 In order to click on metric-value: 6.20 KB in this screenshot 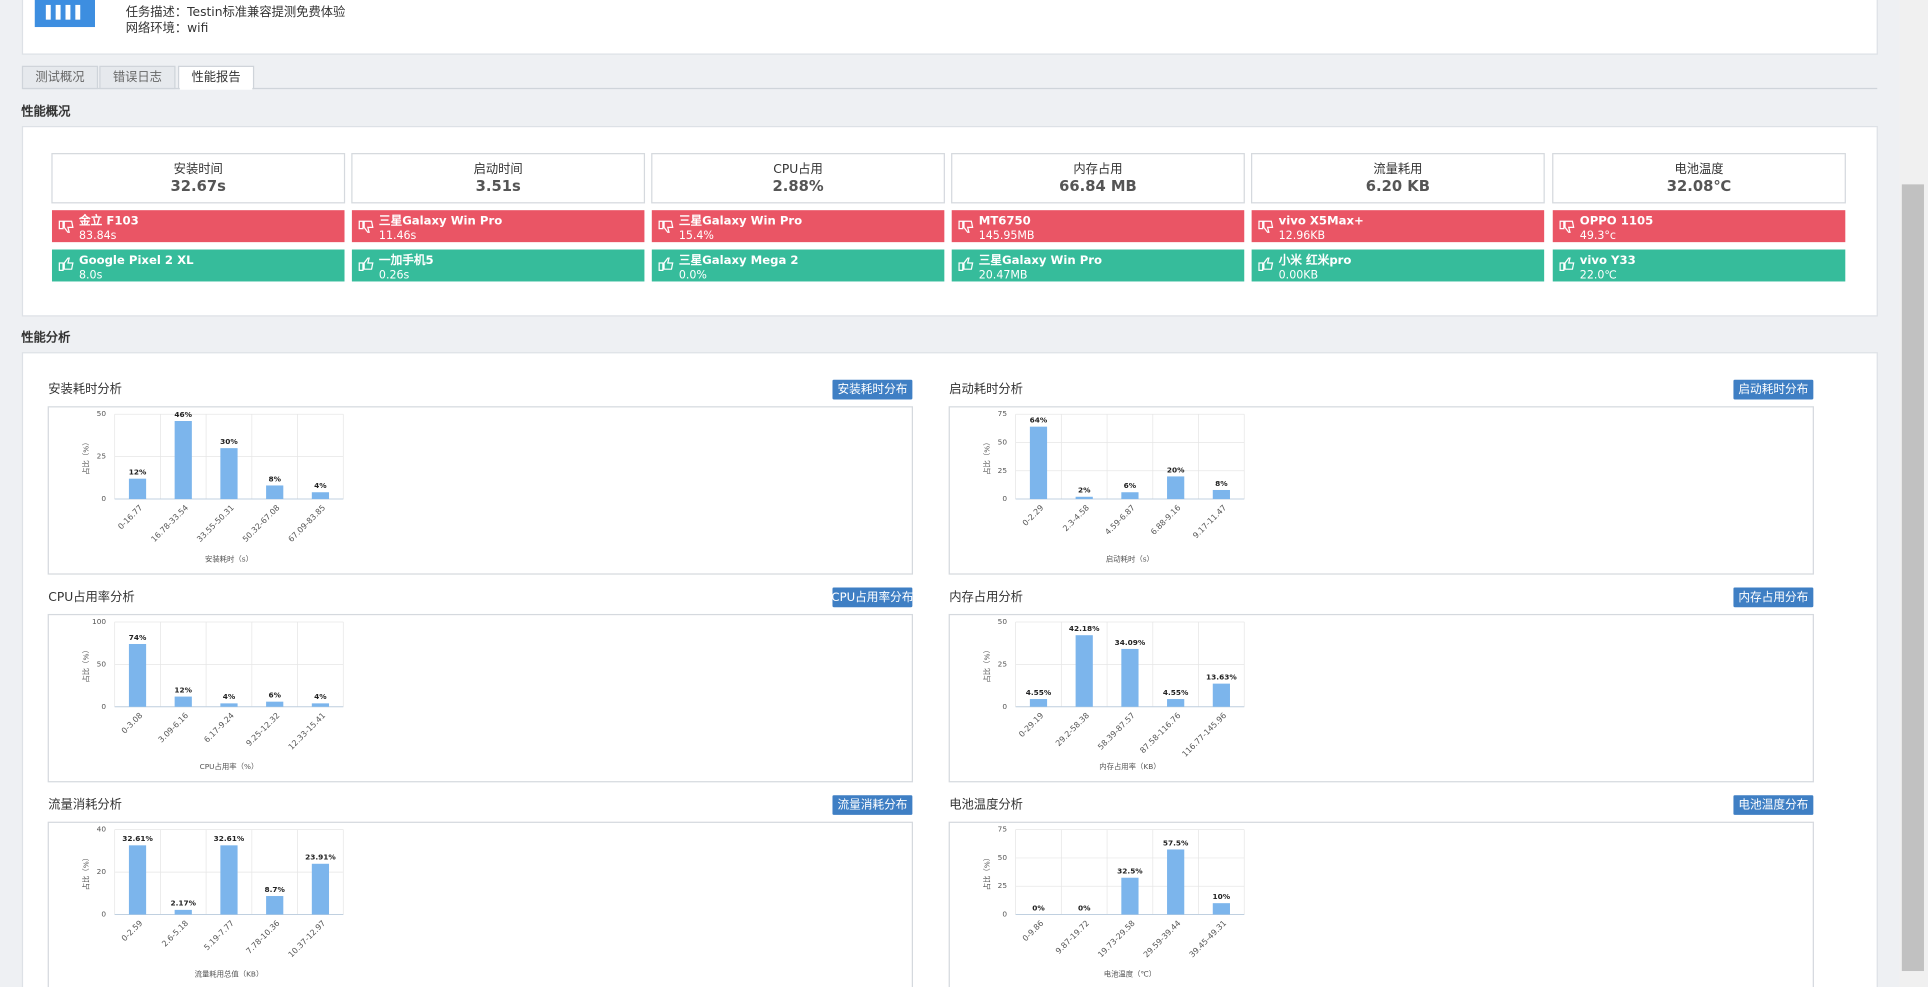, I will do `click(1398, 186)`.